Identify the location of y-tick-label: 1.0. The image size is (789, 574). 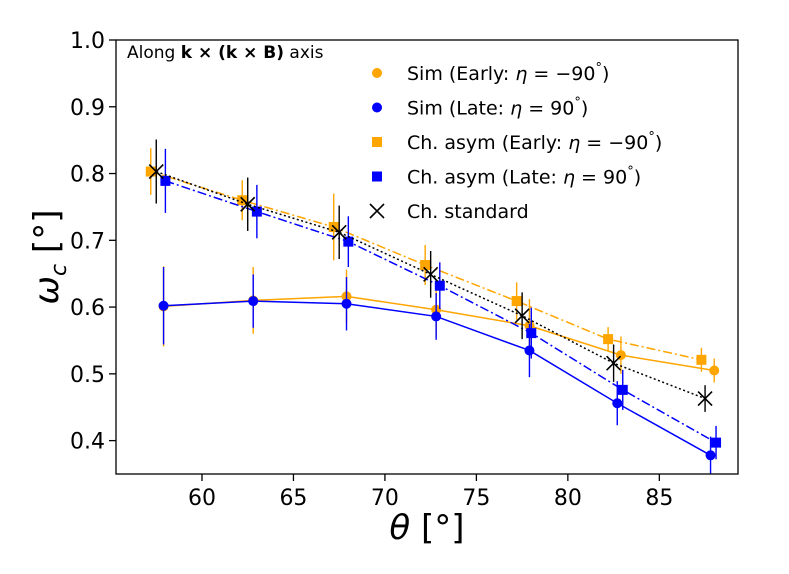
(87, 41).